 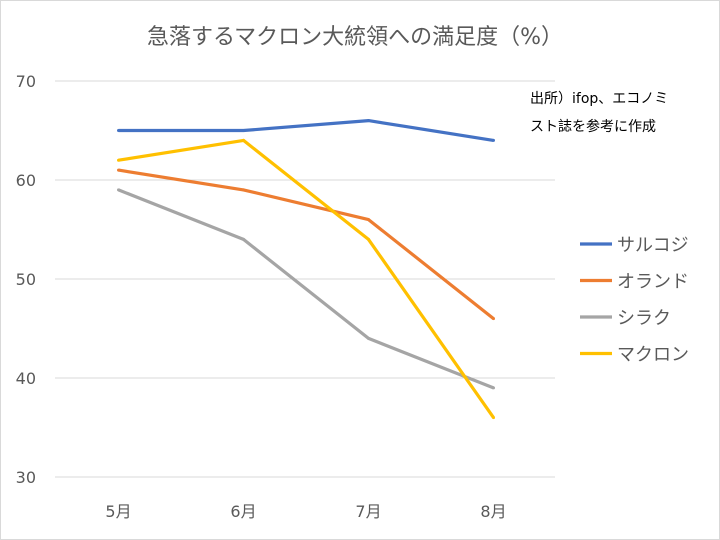 What do you see at coordinates (243, 511) in the screenshot?
I see `x-tick-label: 6月` at bounding box center [243, 511].